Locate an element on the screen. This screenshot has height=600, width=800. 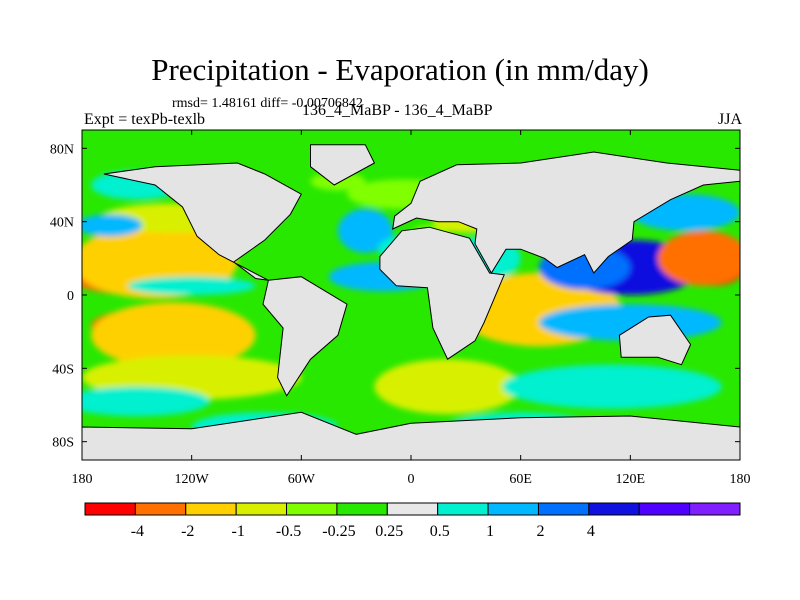
continent-south-america is located at coordinates (305, 336).